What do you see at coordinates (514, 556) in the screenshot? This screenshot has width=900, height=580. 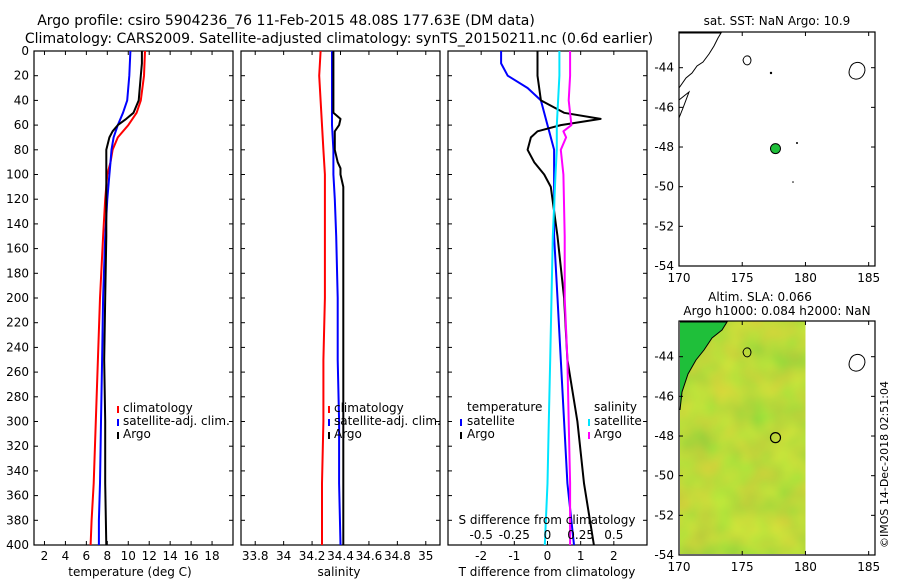 I see `x-tick-label: -1` at bounding box center [514, 556].